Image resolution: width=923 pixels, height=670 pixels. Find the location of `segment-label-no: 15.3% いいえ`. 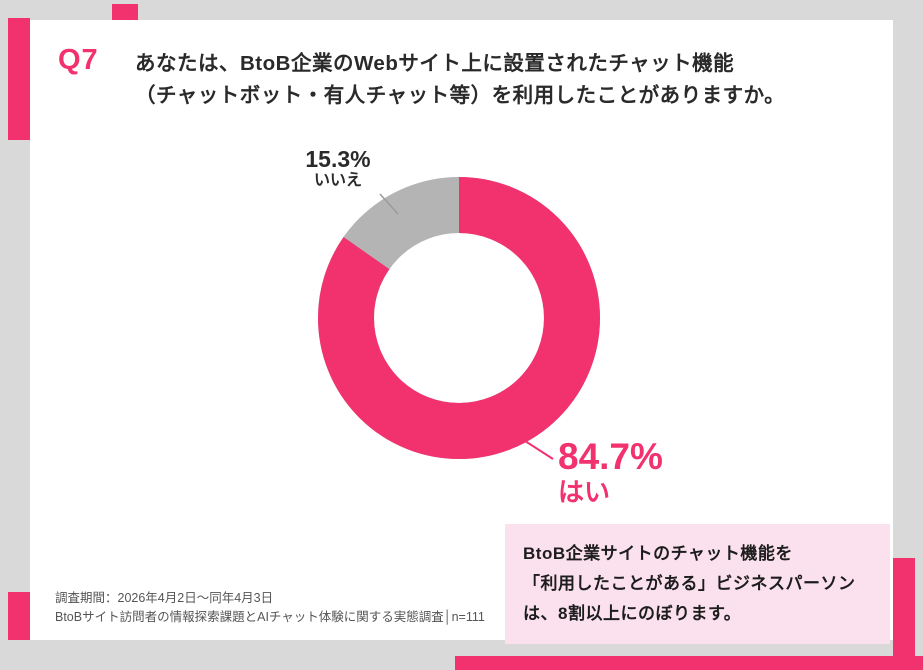

segment-label-no: 15.3% いいえ is located at coordinates (338, 169).